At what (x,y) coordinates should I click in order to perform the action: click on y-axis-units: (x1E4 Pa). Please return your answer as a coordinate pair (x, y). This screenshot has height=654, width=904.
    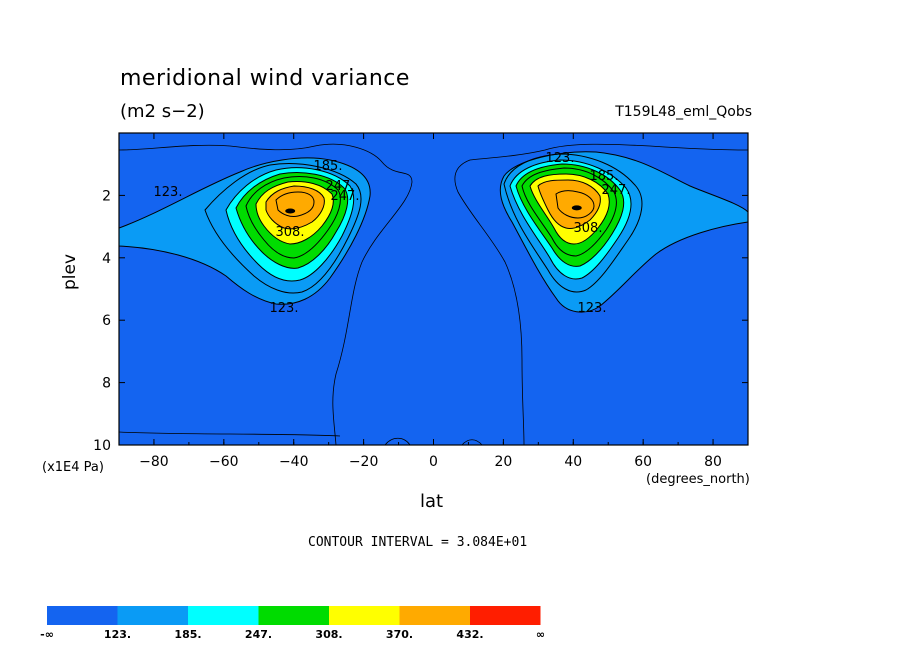
    Looking at the image, I should click on (73, 467).